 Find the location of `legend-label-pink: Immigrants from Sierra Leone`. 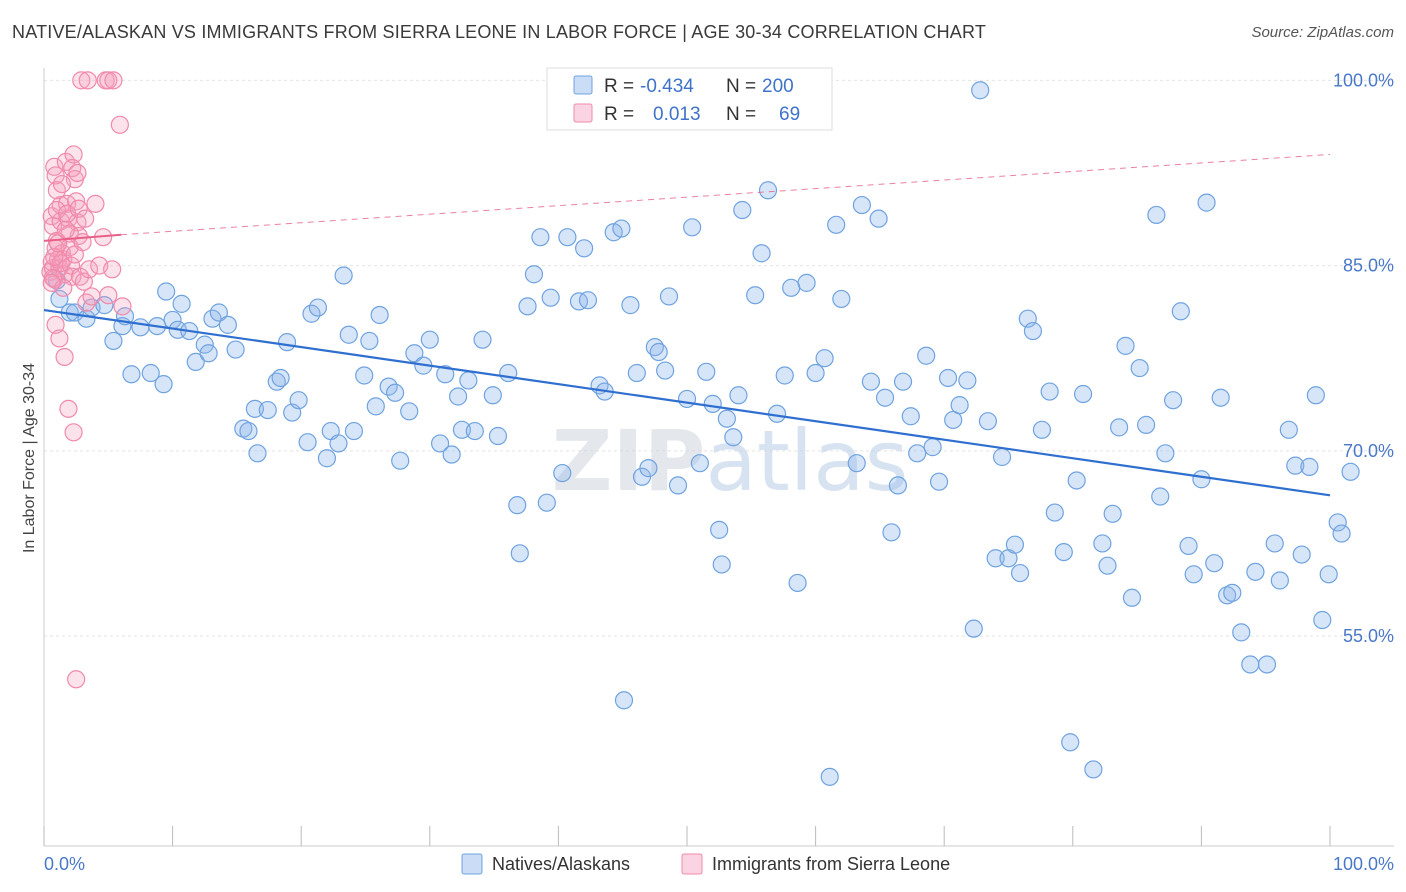

legend-label-pink: Immigrants from Sierra Leone is located at coordinates (831, 864).